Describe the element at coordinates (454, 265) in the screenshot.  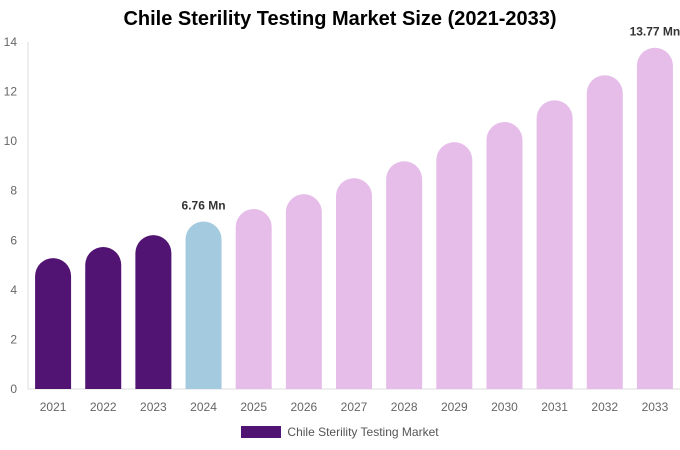
I see `bar-2029` at that location.